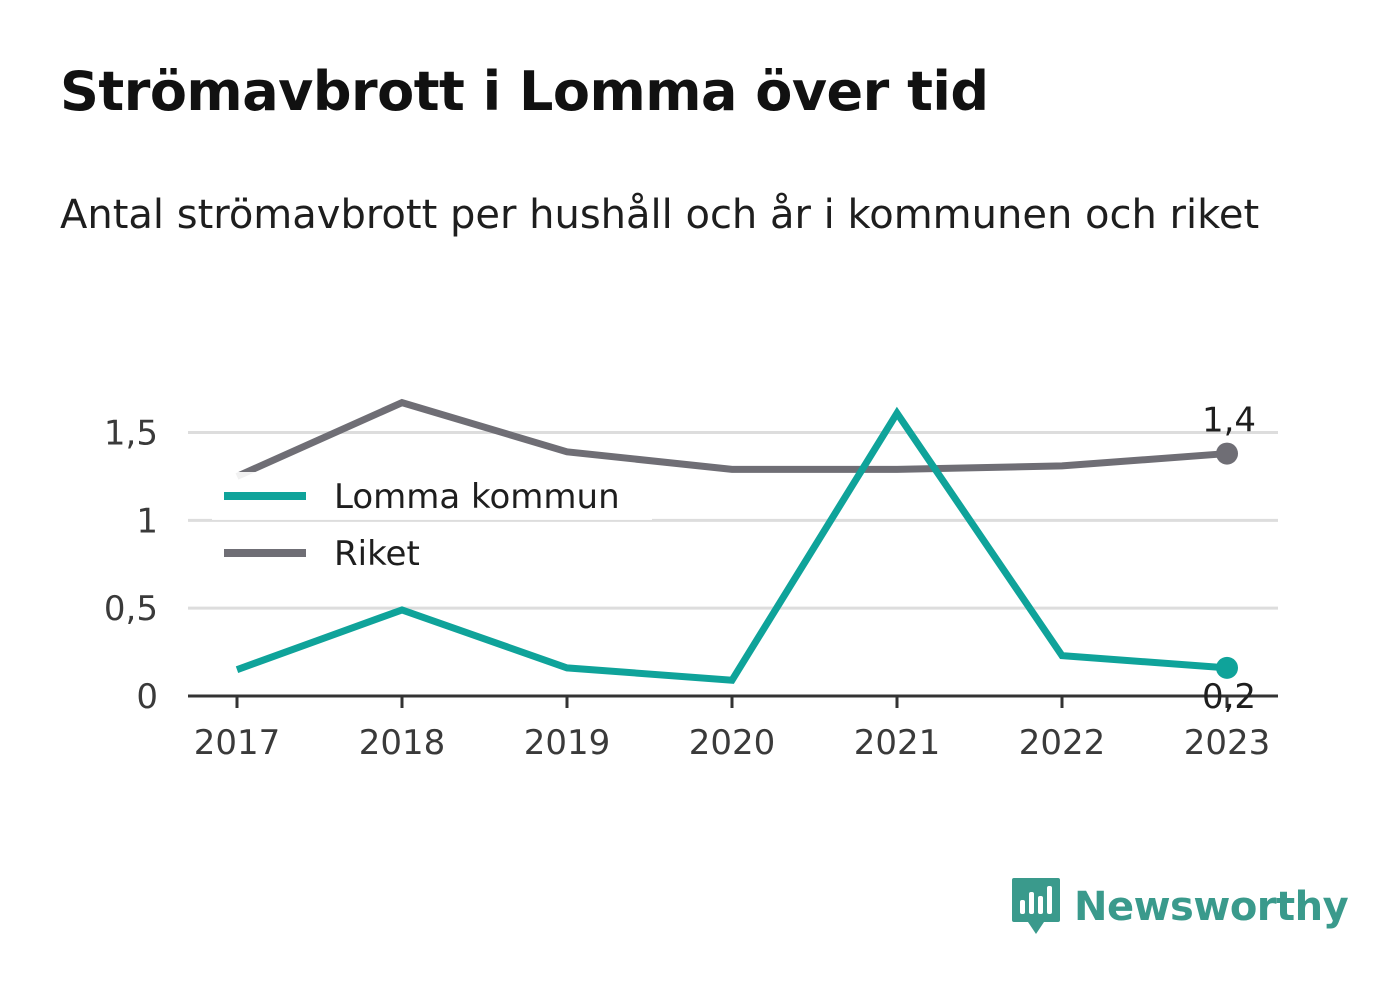  I want to click on x-tick-label: 2018, so click(402, 743).